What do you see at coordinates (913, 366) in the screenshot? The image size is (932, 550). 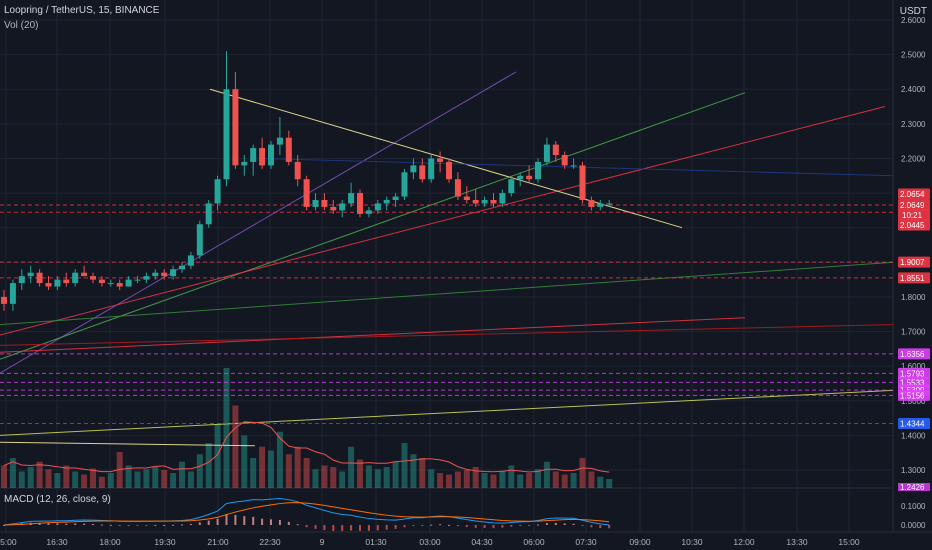 I see `price-tick-label: 1.6000` at bounding box center [913, 366].